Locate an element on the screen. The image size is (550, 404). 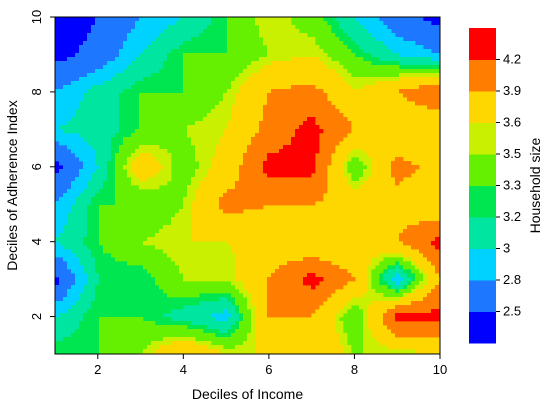
x-axis: 2 4 6 8 10 is located at coordinates (270, 365).